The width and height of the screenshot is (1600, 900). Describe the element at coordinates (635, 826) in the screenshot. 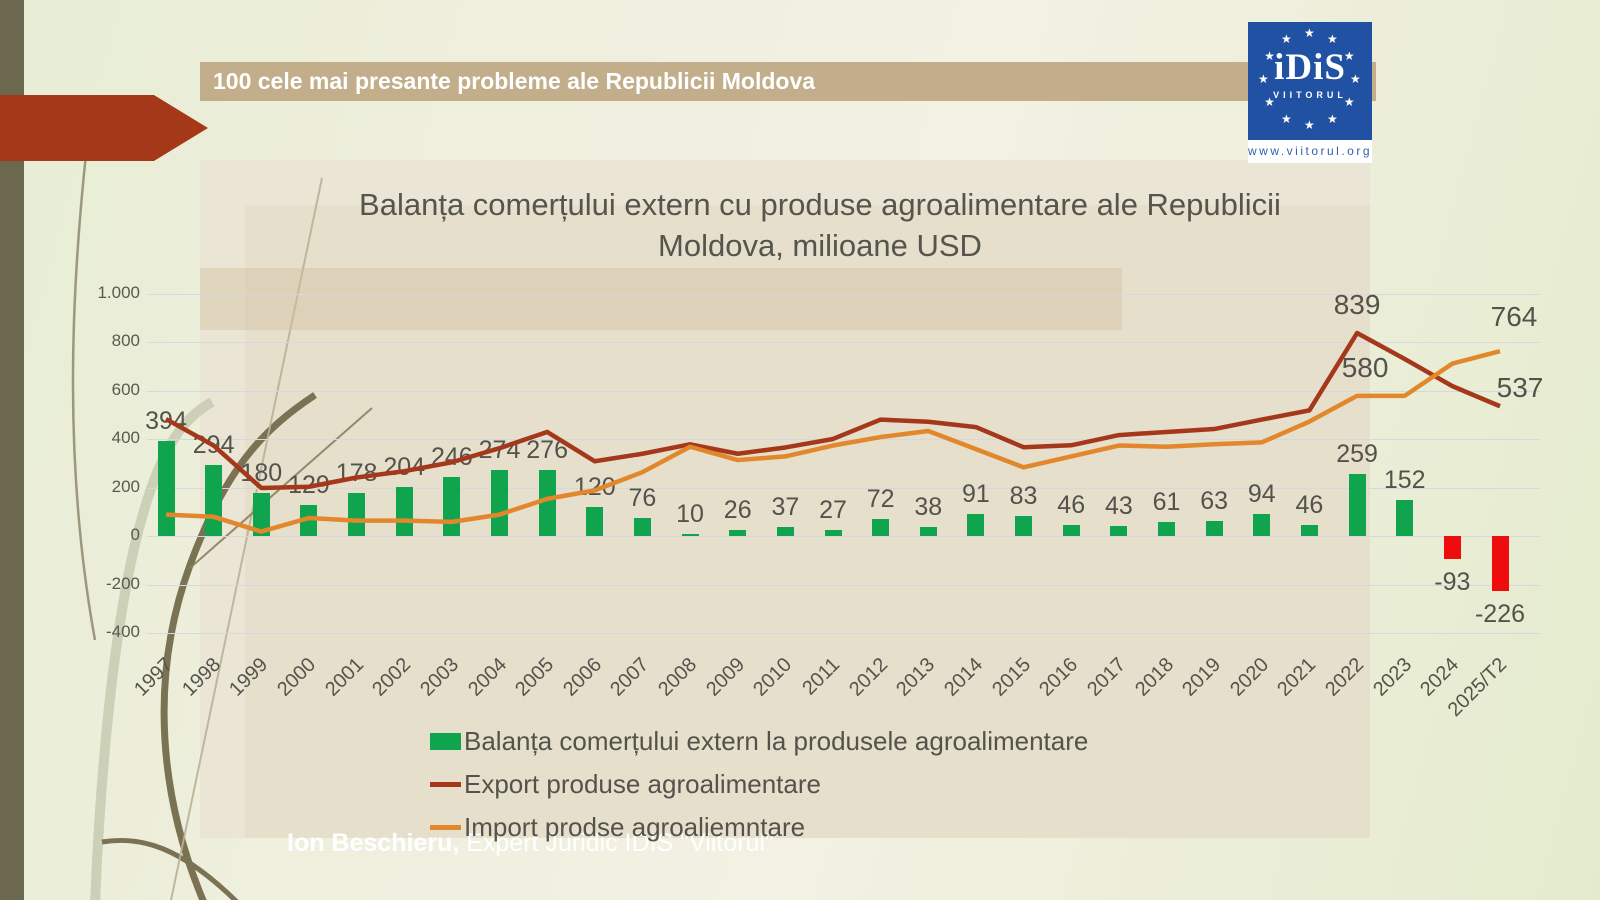

I see `legend-label-import: Import prodse agroaliemntare` at that location.